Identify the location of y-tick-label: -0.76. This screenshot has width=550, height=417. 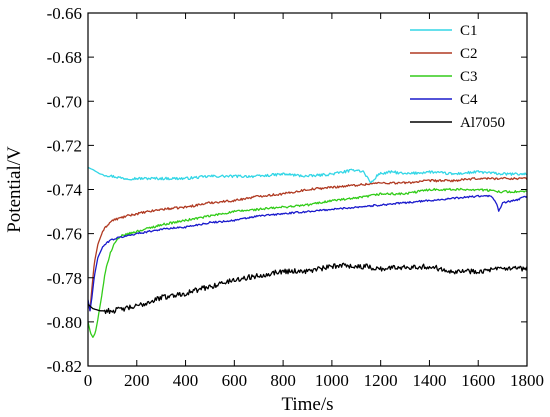
(64, 234).